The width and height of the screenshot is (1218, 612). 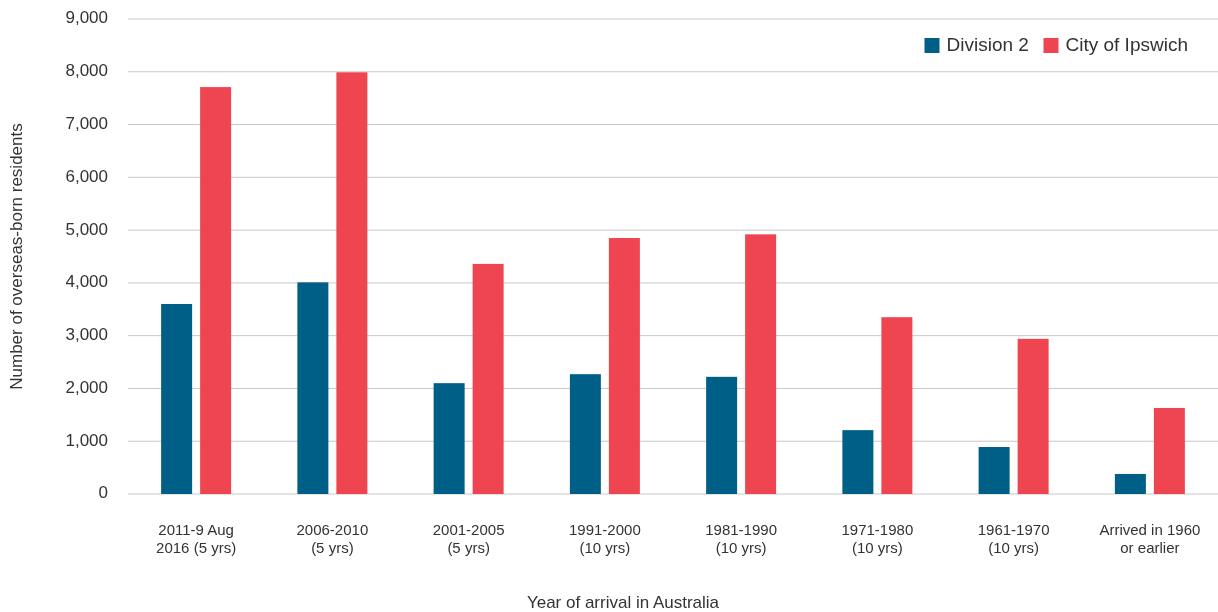 What do you see at coordinates (86, 387) in the screenshot?
I see `y-tick-label: 2,000` at bounding box center [86, 387].